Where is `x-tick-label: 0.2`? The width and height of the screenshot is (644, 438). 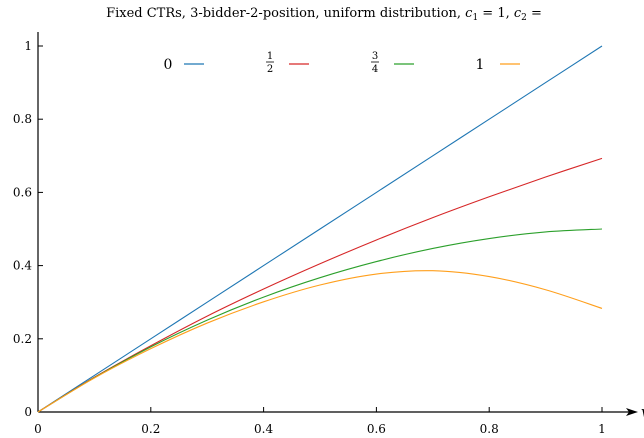 x-tick-label: 0.2 is located at coordinates (150, 429).